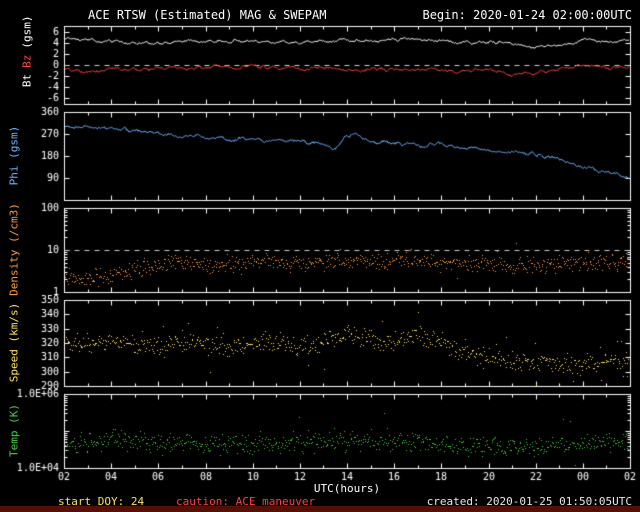 The image size is (640, 512). What do you see at coordinates (320, 509) in the screenshot?
I see `bottom-red-strip` at bounding box center [320, 509].